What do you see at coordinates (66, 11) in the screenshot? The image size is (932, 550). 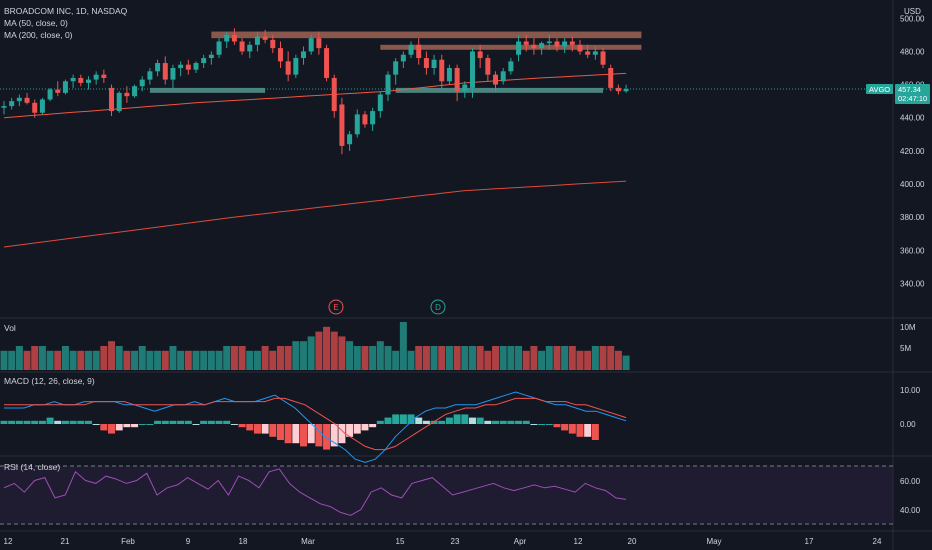 I see `symbol-title: BROADCOM INC, 1D, NASDAQ` at bounding box center [66, 11].